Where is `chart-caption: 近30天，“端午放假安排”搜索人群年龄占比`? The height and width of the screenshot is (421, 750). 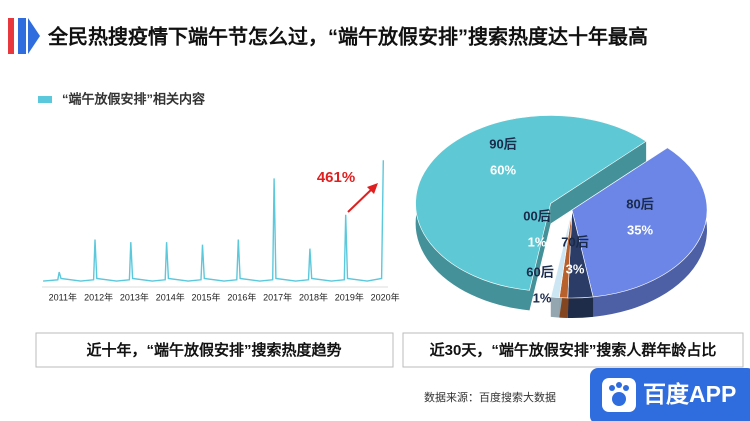
chart-caption: 近30天，“端午放假安排”搜索人群年龄占比 is located at coordinates (573, 350).